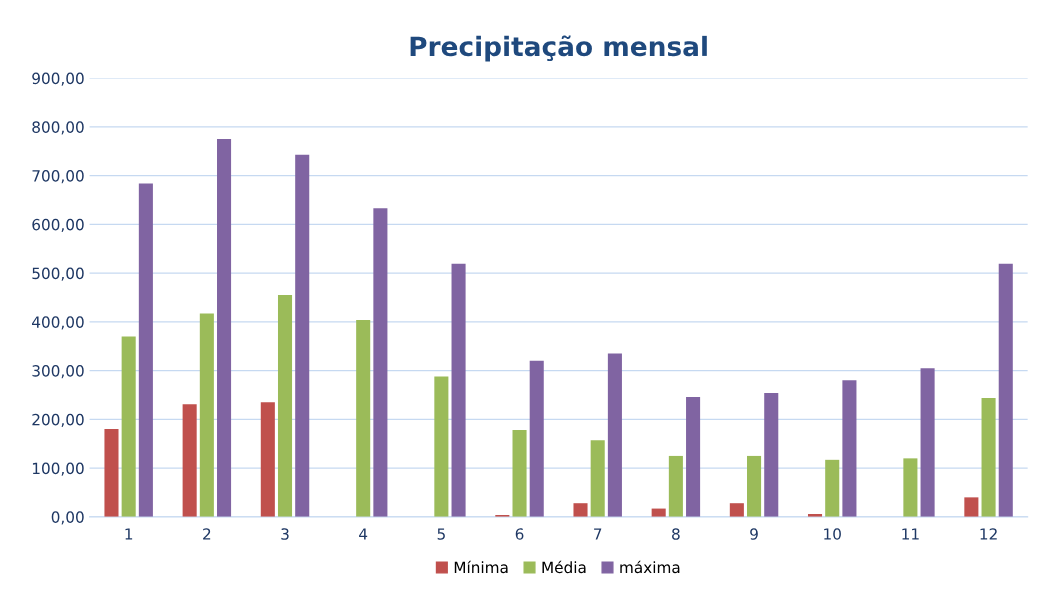 The width and height of the screenshot is (1054, 601). What do you see at coordinates (558, 48) in the screenshot?
I see `chart-title: Precipitação mensal` at bounding box center [558, 48].